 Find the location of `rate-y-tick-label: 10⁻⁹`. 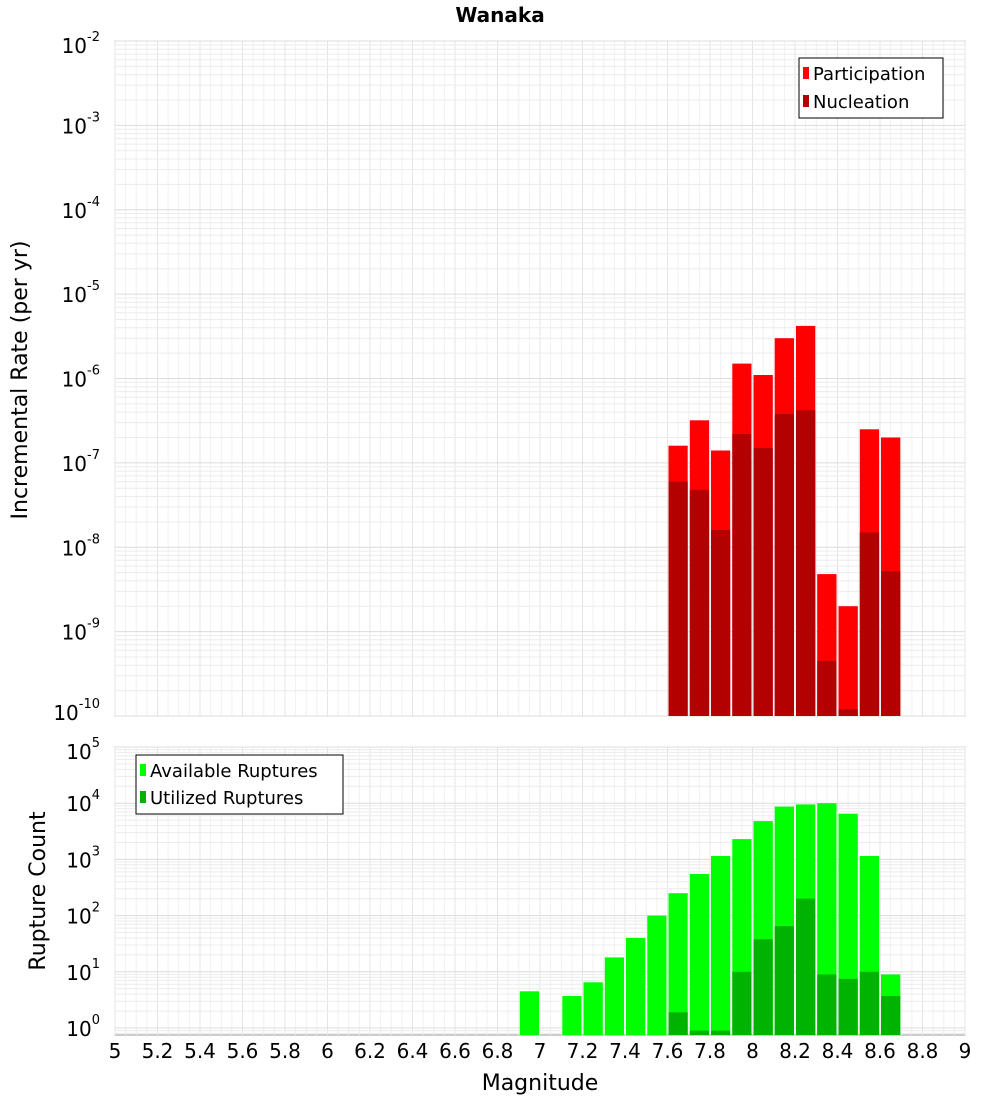

rate-y-tick-label: 10⁻⁹ is located at coordinates (81, 631).